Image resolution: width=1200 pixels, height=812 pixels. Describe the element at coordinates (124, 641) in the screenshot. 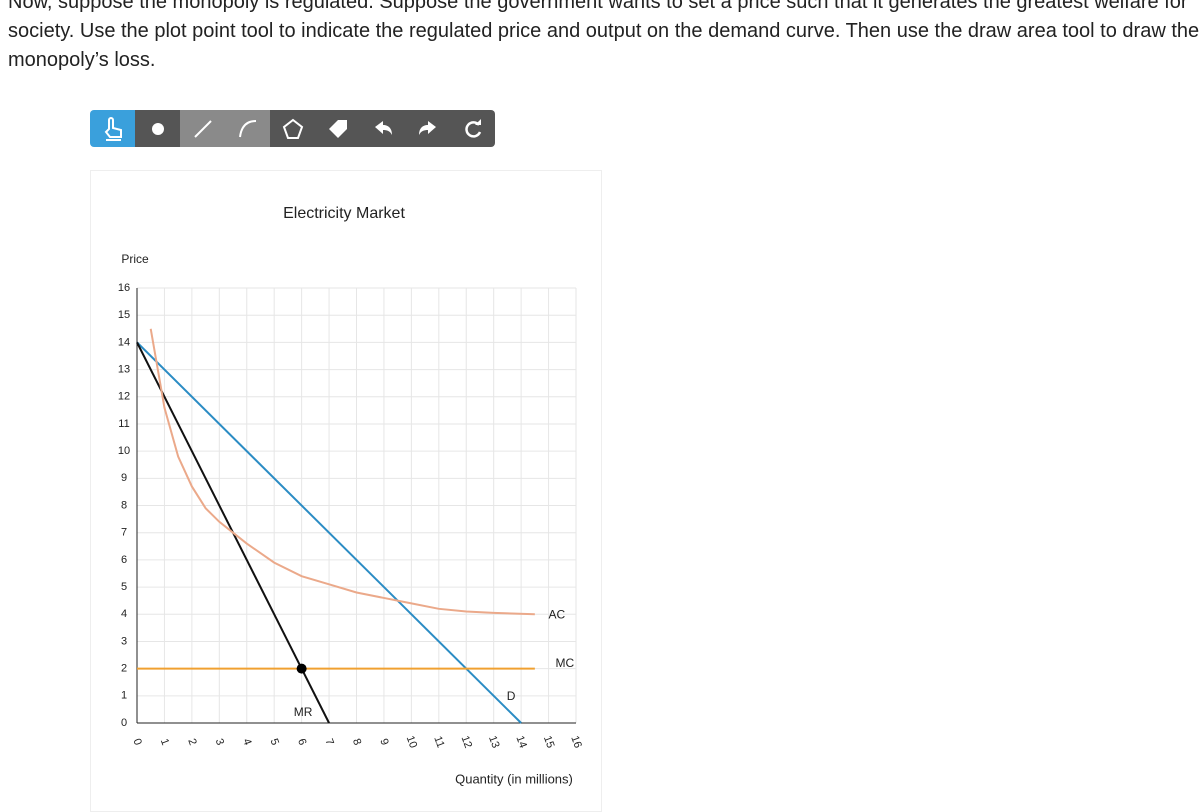

I see `y-tick-label: 3` at that location.